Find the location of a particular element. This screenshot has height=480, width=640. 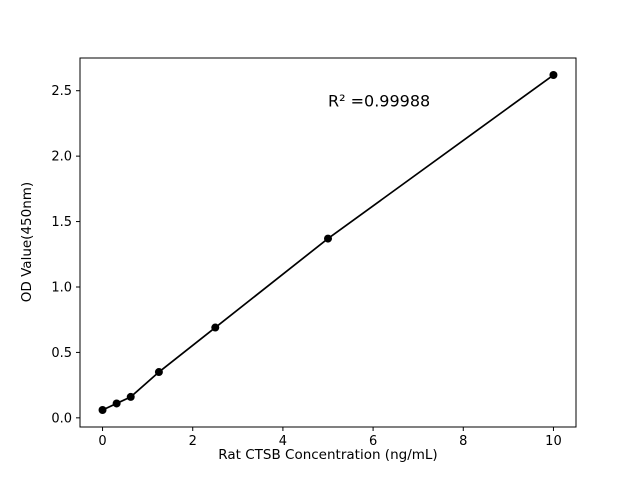

y-tick-label: 2.0 is located at coordinates (61, 157).